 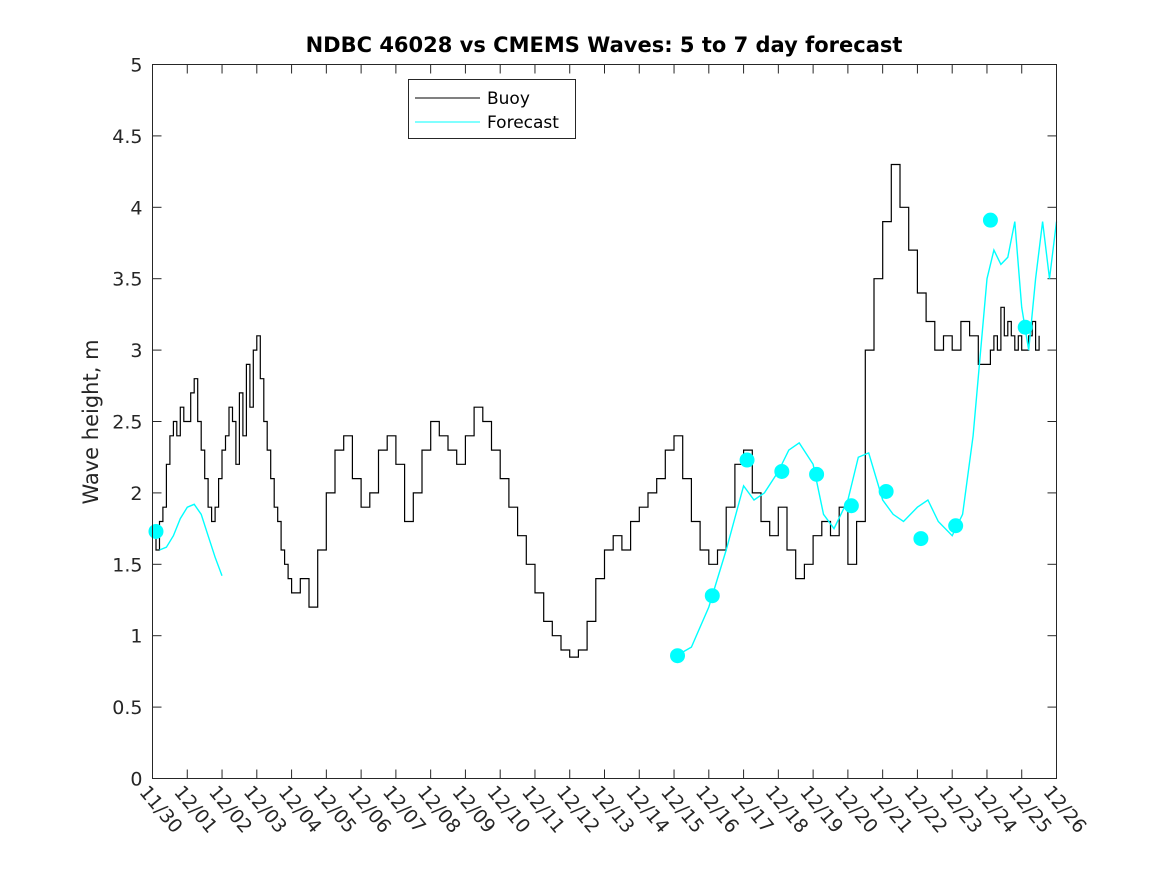 I want to click on y-tick-label: 2, so click(x=136, y=494).